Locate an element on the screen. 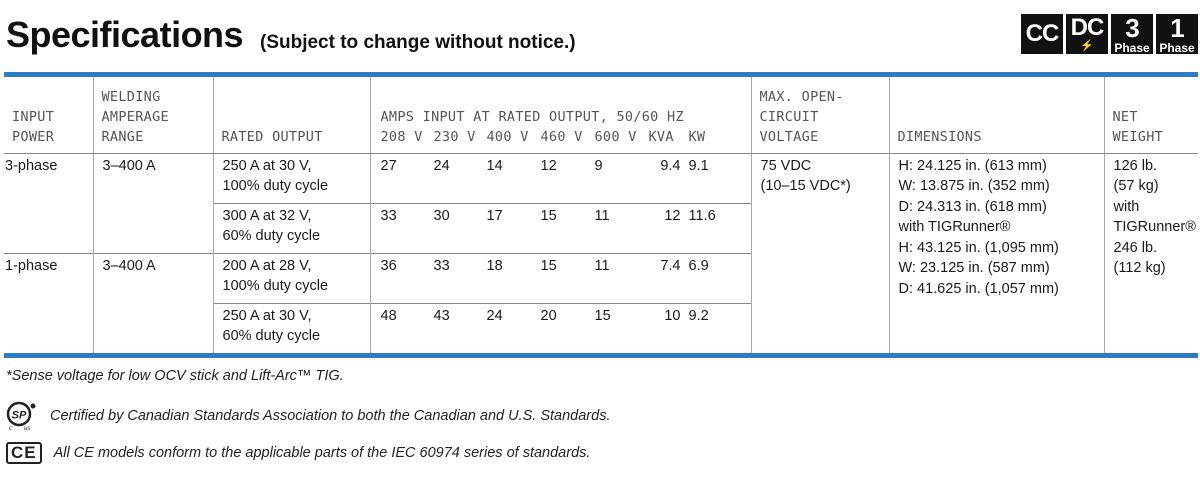 The image size is (1200, 478). amps-subheaders: 208 V 230 V 400 V 460 V 600 V KVA KW is located at coordinates (562, 137).